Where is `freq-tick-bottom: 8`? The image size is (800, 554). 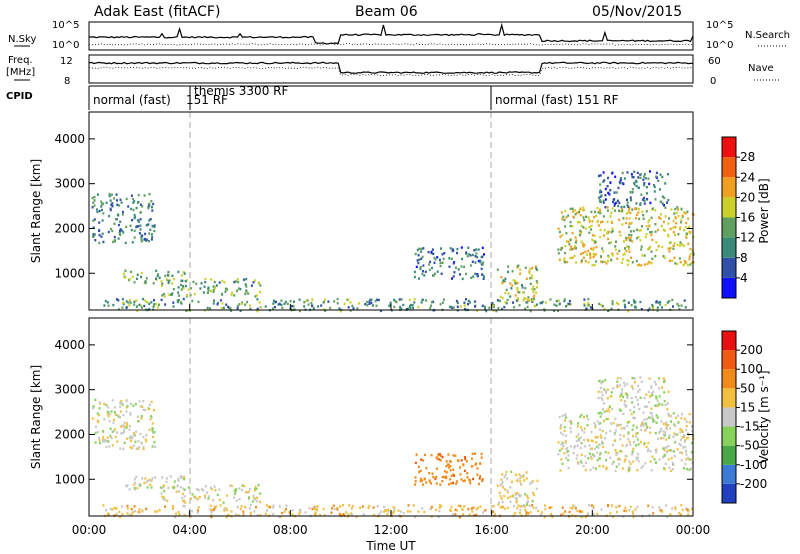
freq-tick-bottom: 8 is located at coordinates (67, 81).